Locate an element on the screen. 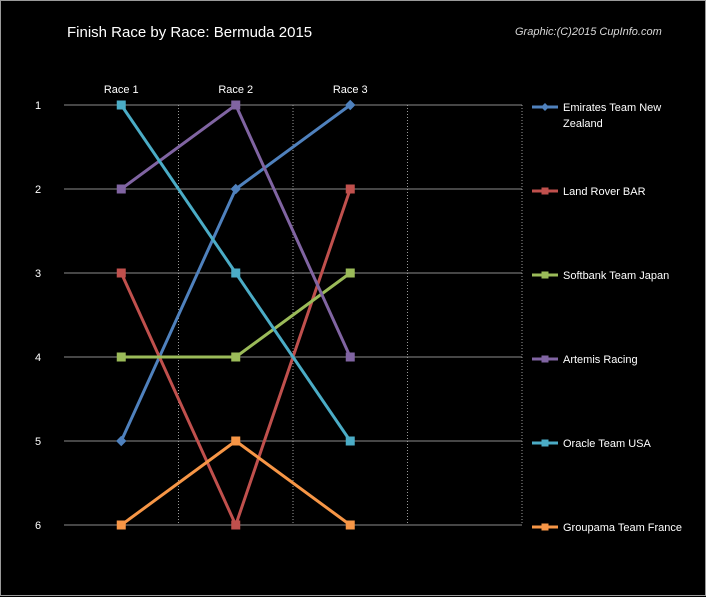  legend-item: Groupama Team France is located at coordinates (607, 528).